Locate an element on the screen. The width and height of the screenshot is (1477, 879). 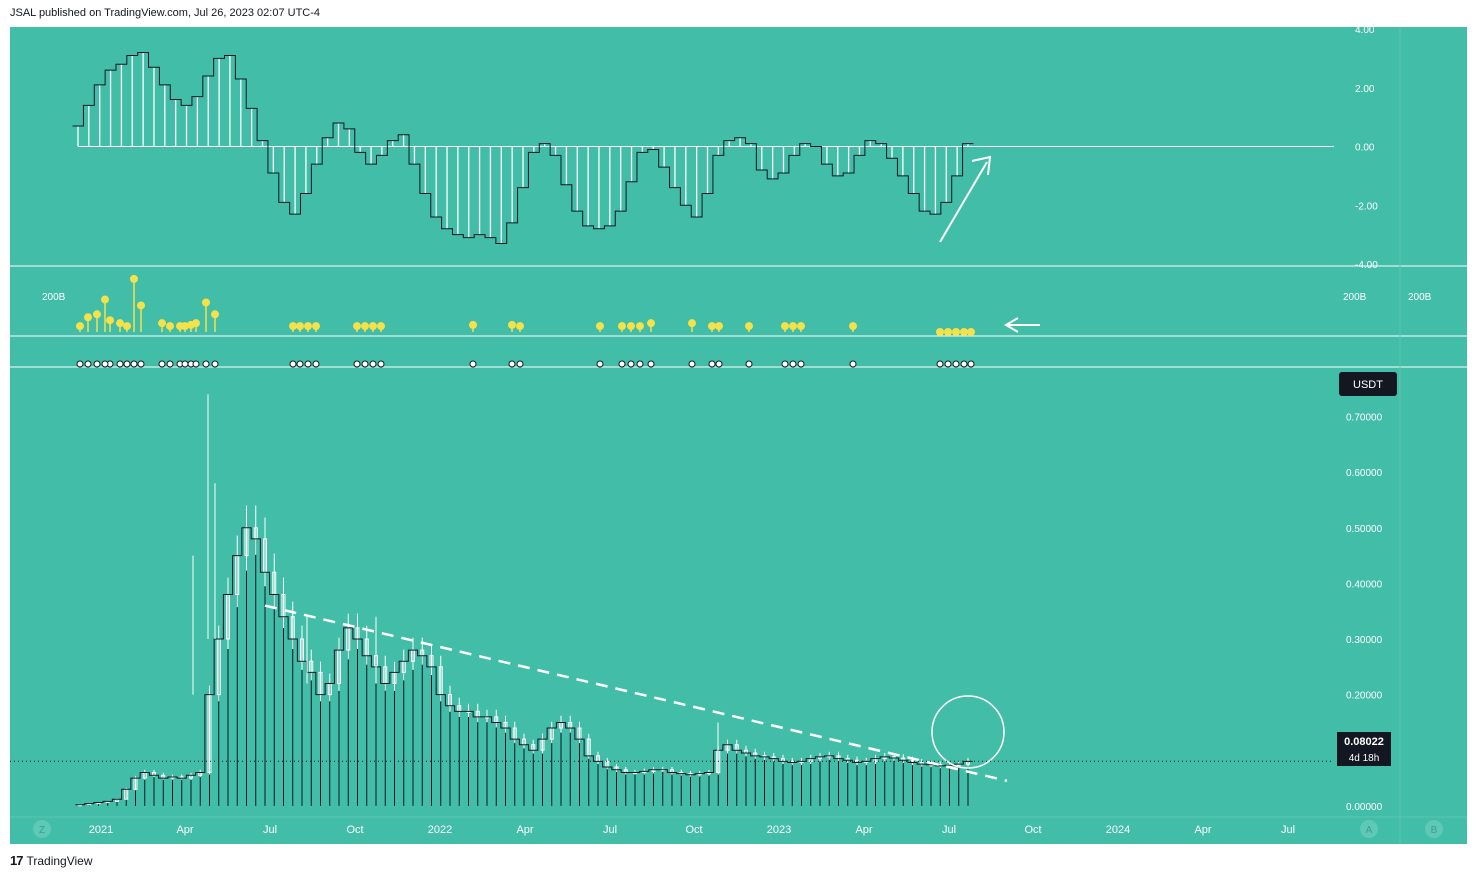
svg-text: A is located at coordinates (1369, 830).